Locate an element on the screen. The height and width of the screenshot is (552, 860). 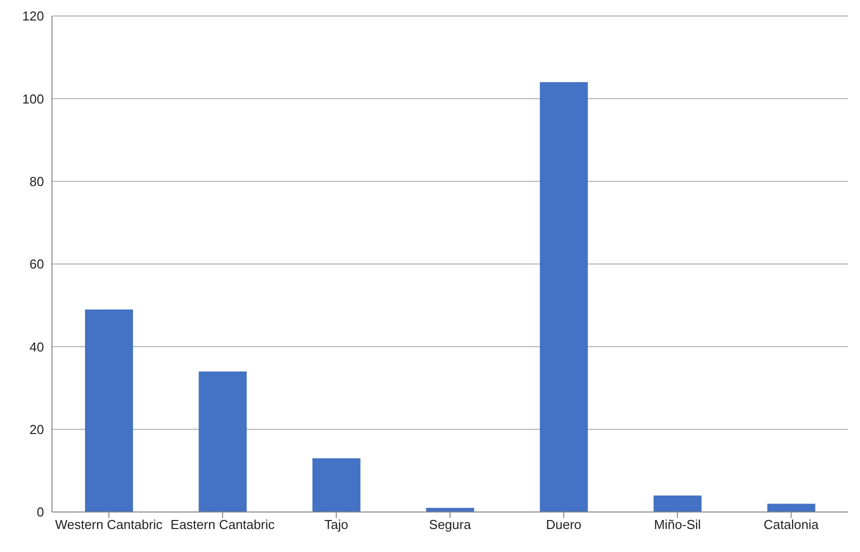
y-tick-label: 40 is located at coordinates (37, 346).